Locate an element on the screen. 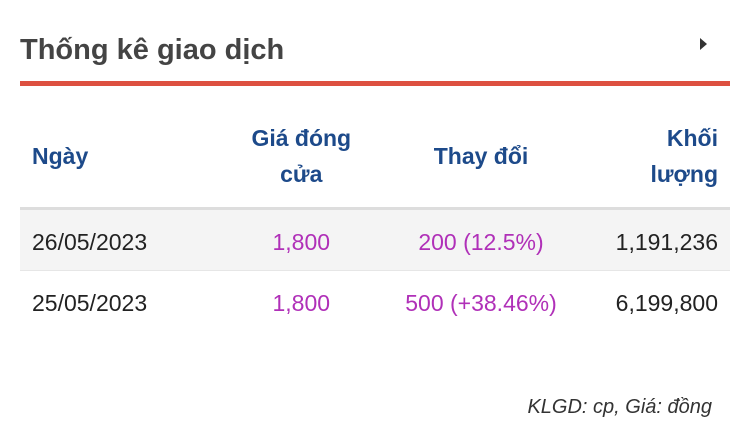  col-volume: Khối lượng is located at coordinates (656, 157).